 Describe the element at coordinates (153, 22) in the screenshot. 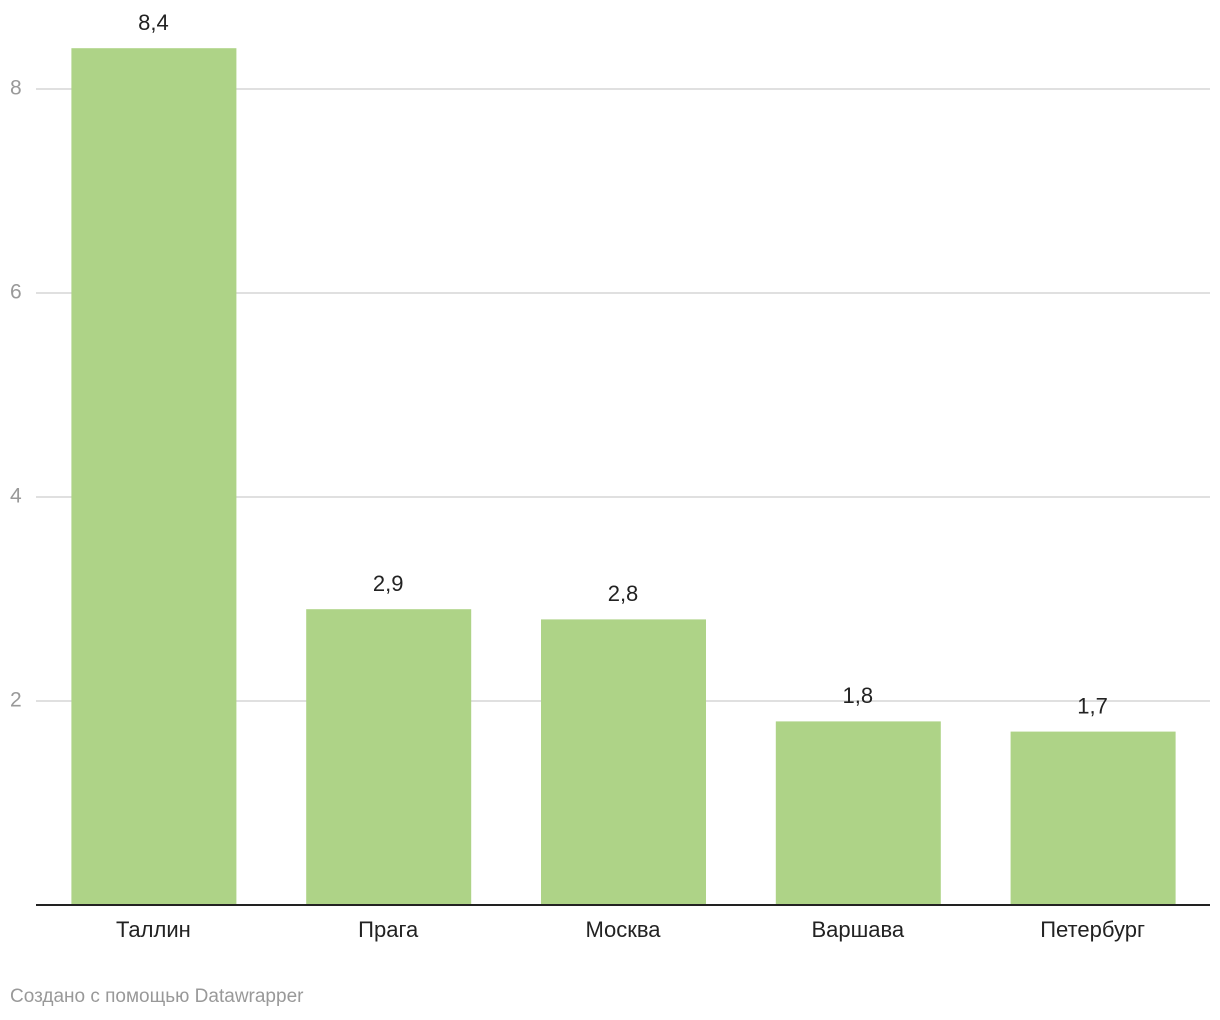

I see `value-label: 8,4` at that location.